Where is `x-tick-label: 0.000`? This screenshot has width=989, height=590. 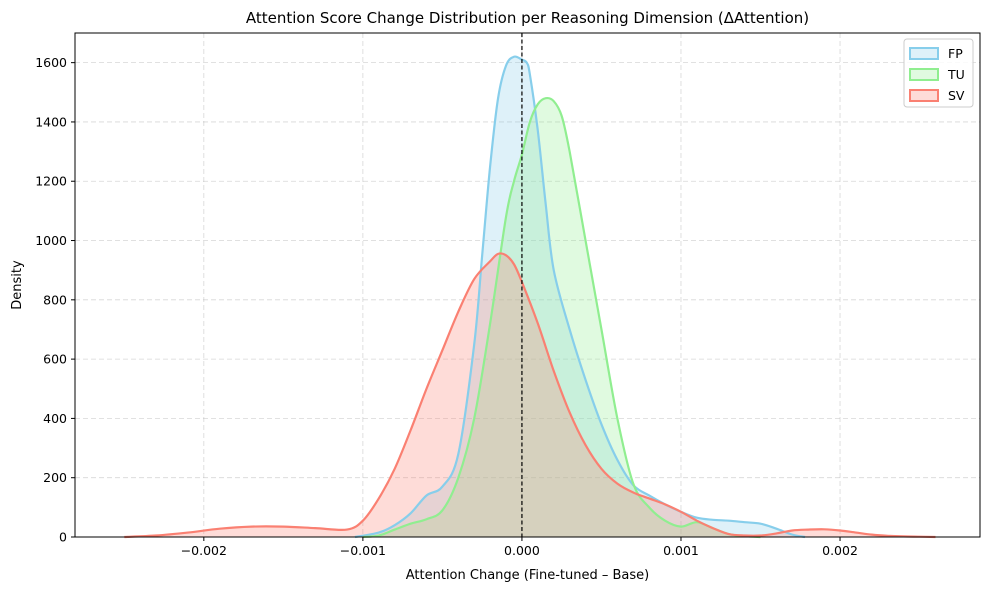 x-tick-label: 0.000 is located at coordinates (522, 550).